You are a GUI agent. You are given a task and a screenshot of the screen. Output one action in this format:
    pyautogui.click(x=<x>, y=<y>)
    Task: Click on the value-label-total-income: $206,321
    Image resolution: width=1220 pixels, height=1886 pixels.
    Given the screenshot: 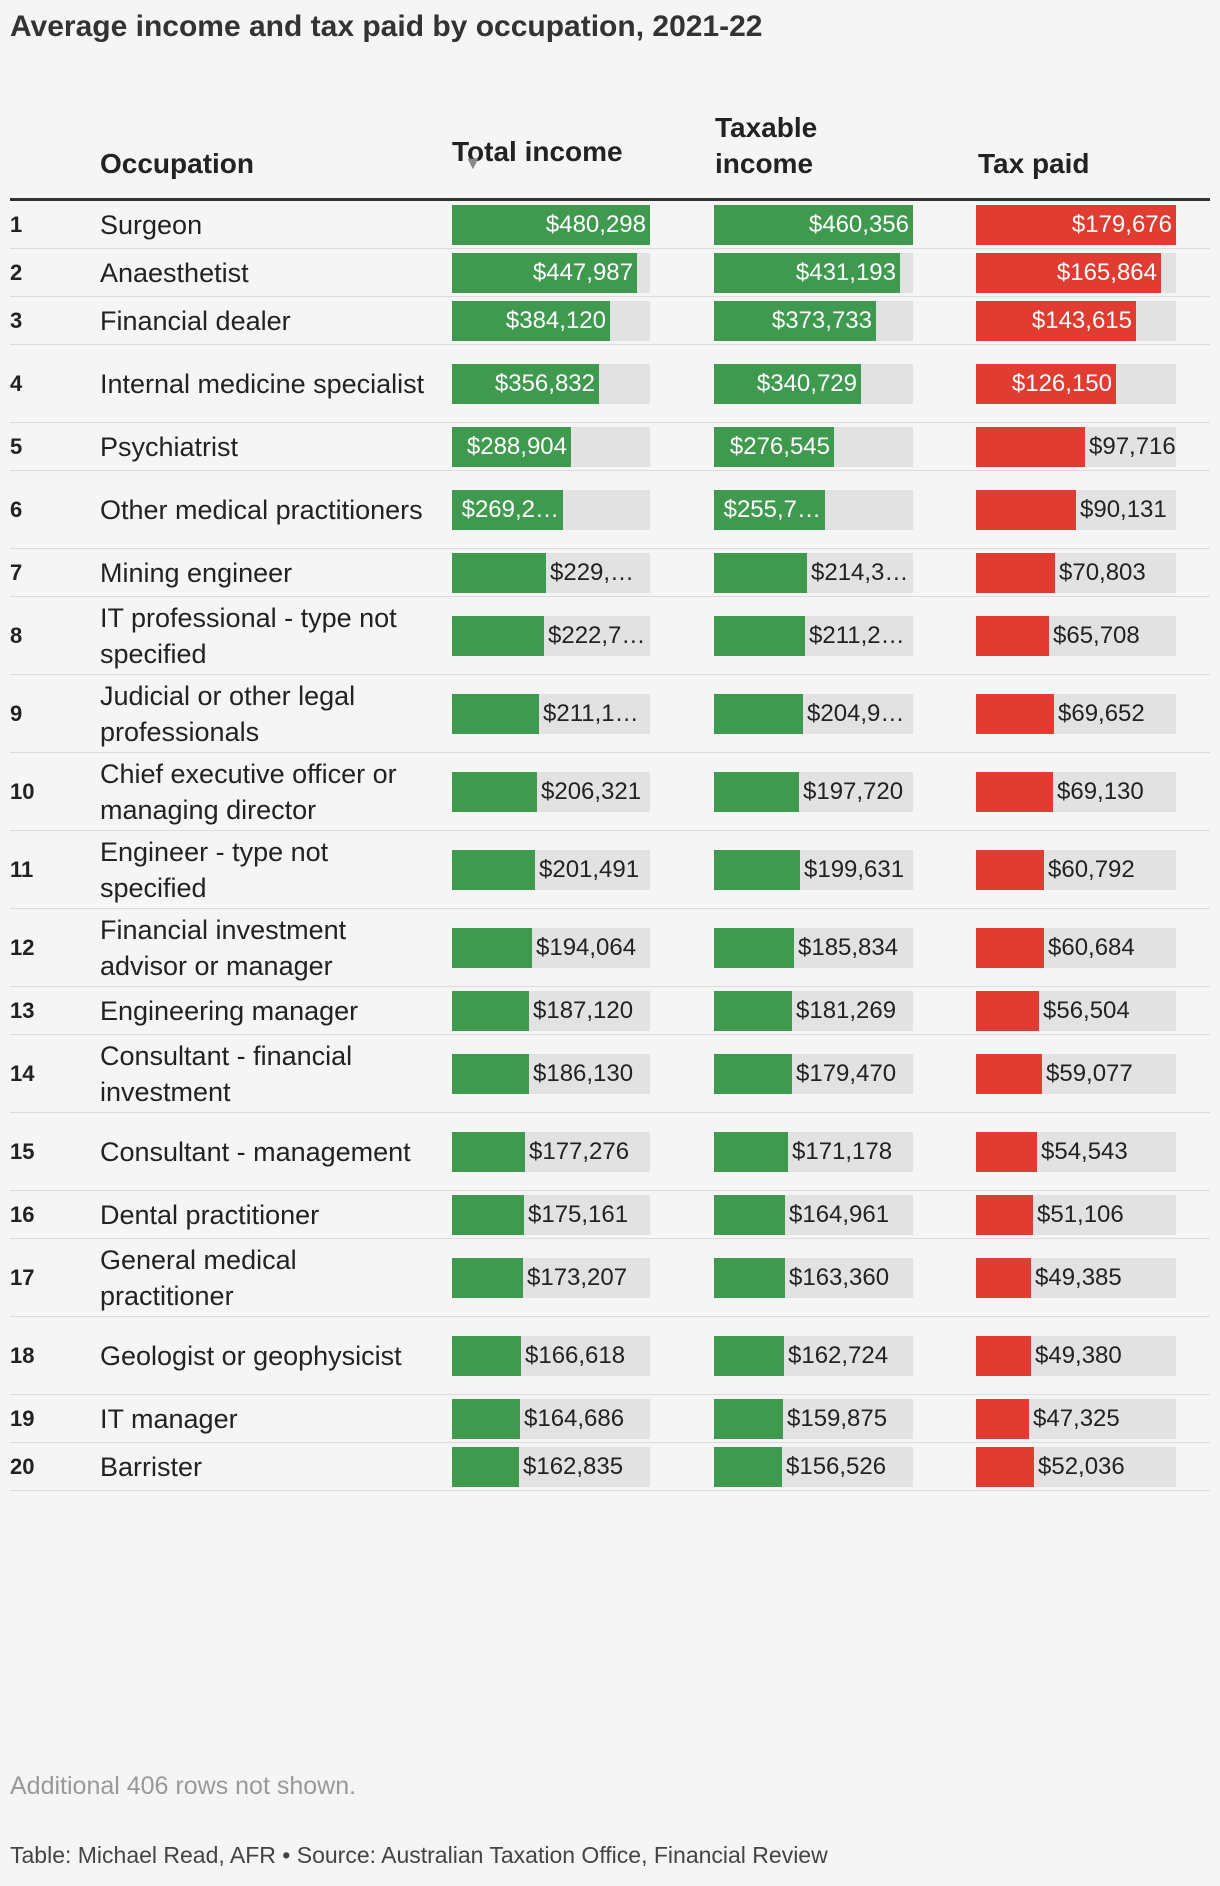 What is the action you would take?
    pyautogui.click(x=591, y=791)
    